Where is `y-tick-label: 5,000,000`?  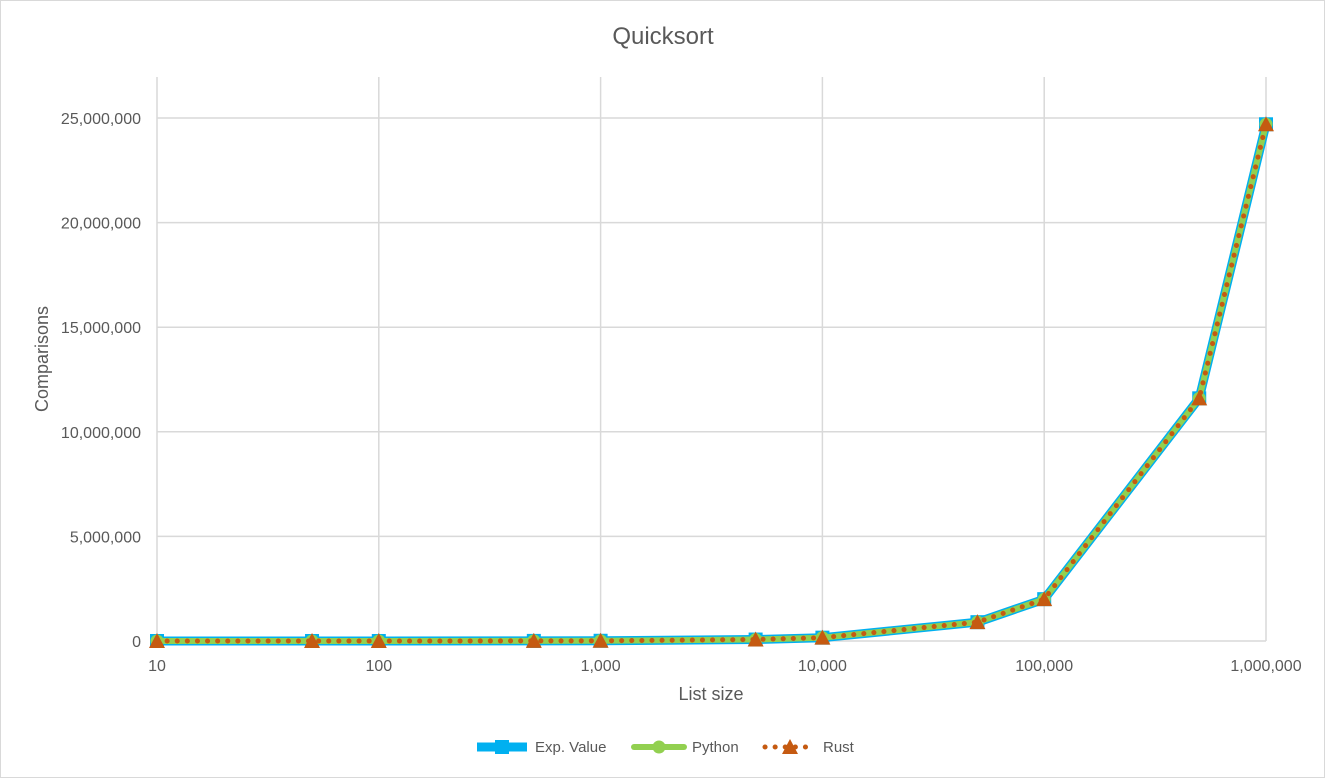
y-tick-label: 5,000,000 is located at coordinates (105, 537).